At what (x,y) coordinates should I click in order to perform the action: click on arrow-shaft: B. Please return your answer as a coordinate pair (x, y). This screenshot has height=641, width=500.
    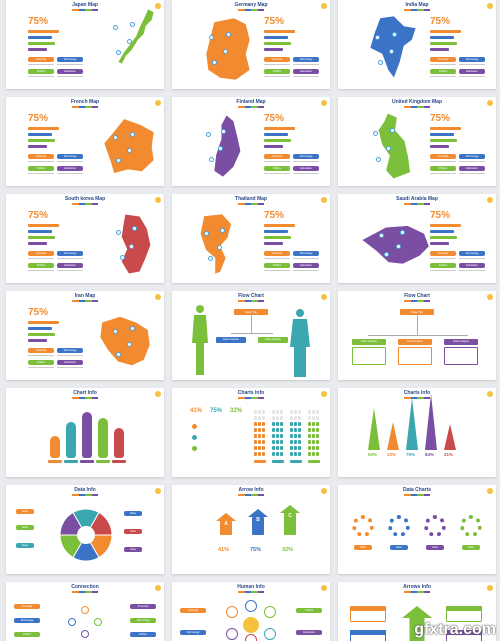
    Looking at the image, I should click on (258, 526).